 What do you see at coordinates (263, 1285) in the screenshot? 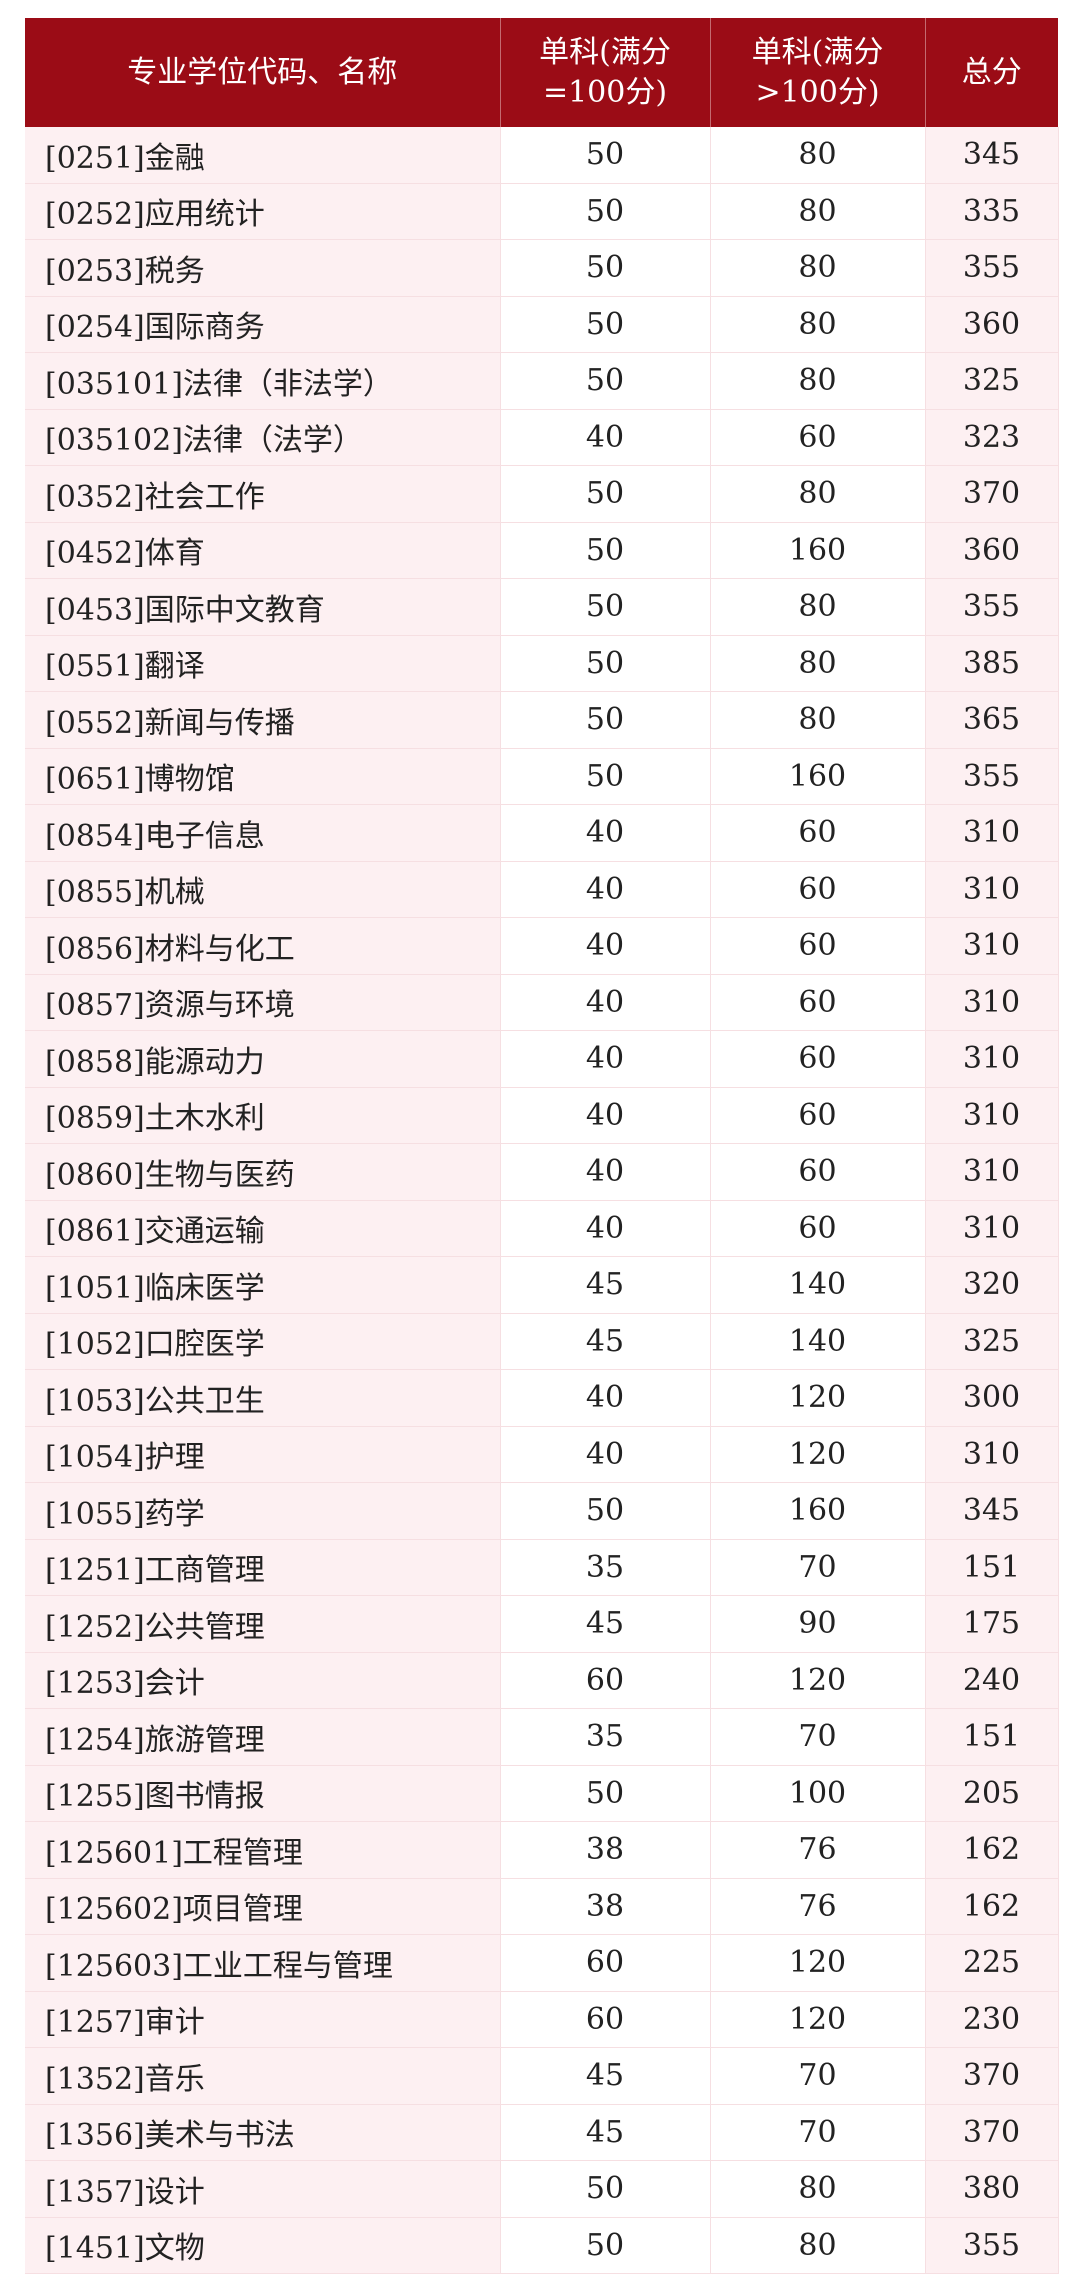
I see `major-name-cell: [1051]临床医学` at bounding box center [263, 1285].